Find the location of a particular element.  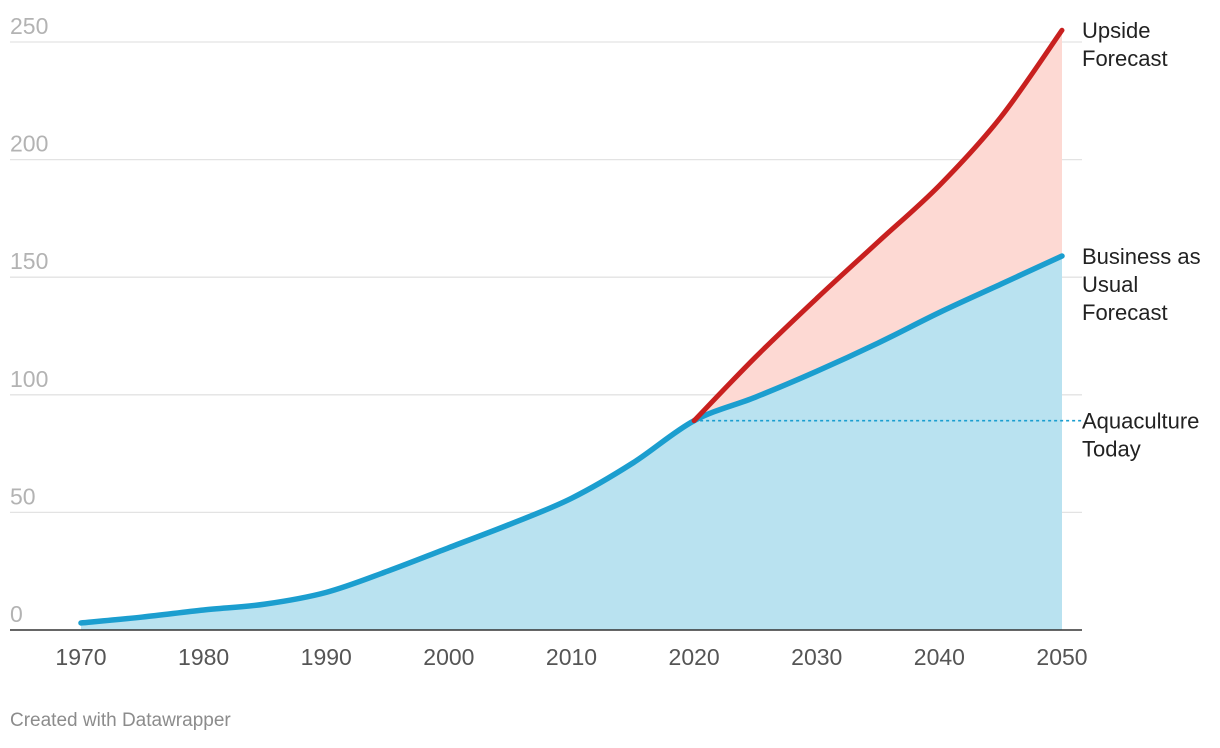

bau-forecast-label-line-1: Business as is located at coordinates (1141, 256).